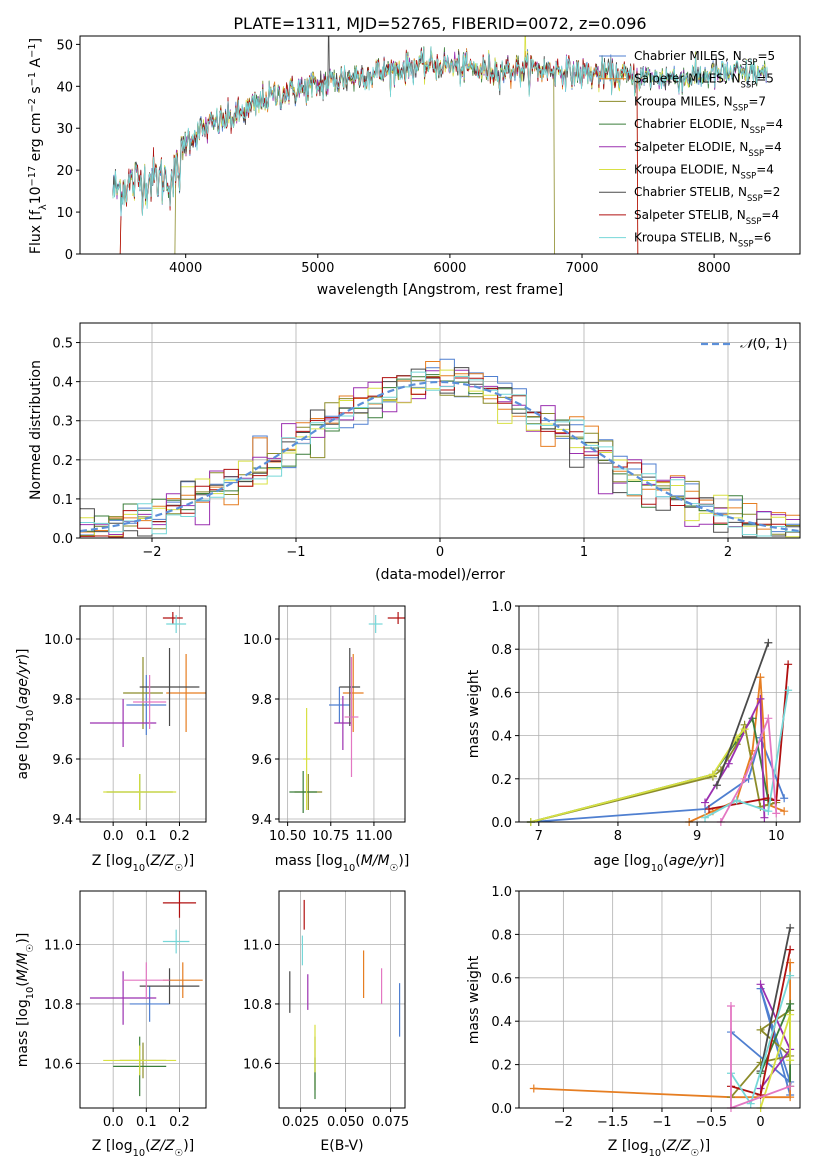 This screenshot has height=1170, width=819. Describe the element at coordinates (704, 172) in the screenshot. I see `legend-entry: Kroupa ELODIE, NSSP=4` at that location.